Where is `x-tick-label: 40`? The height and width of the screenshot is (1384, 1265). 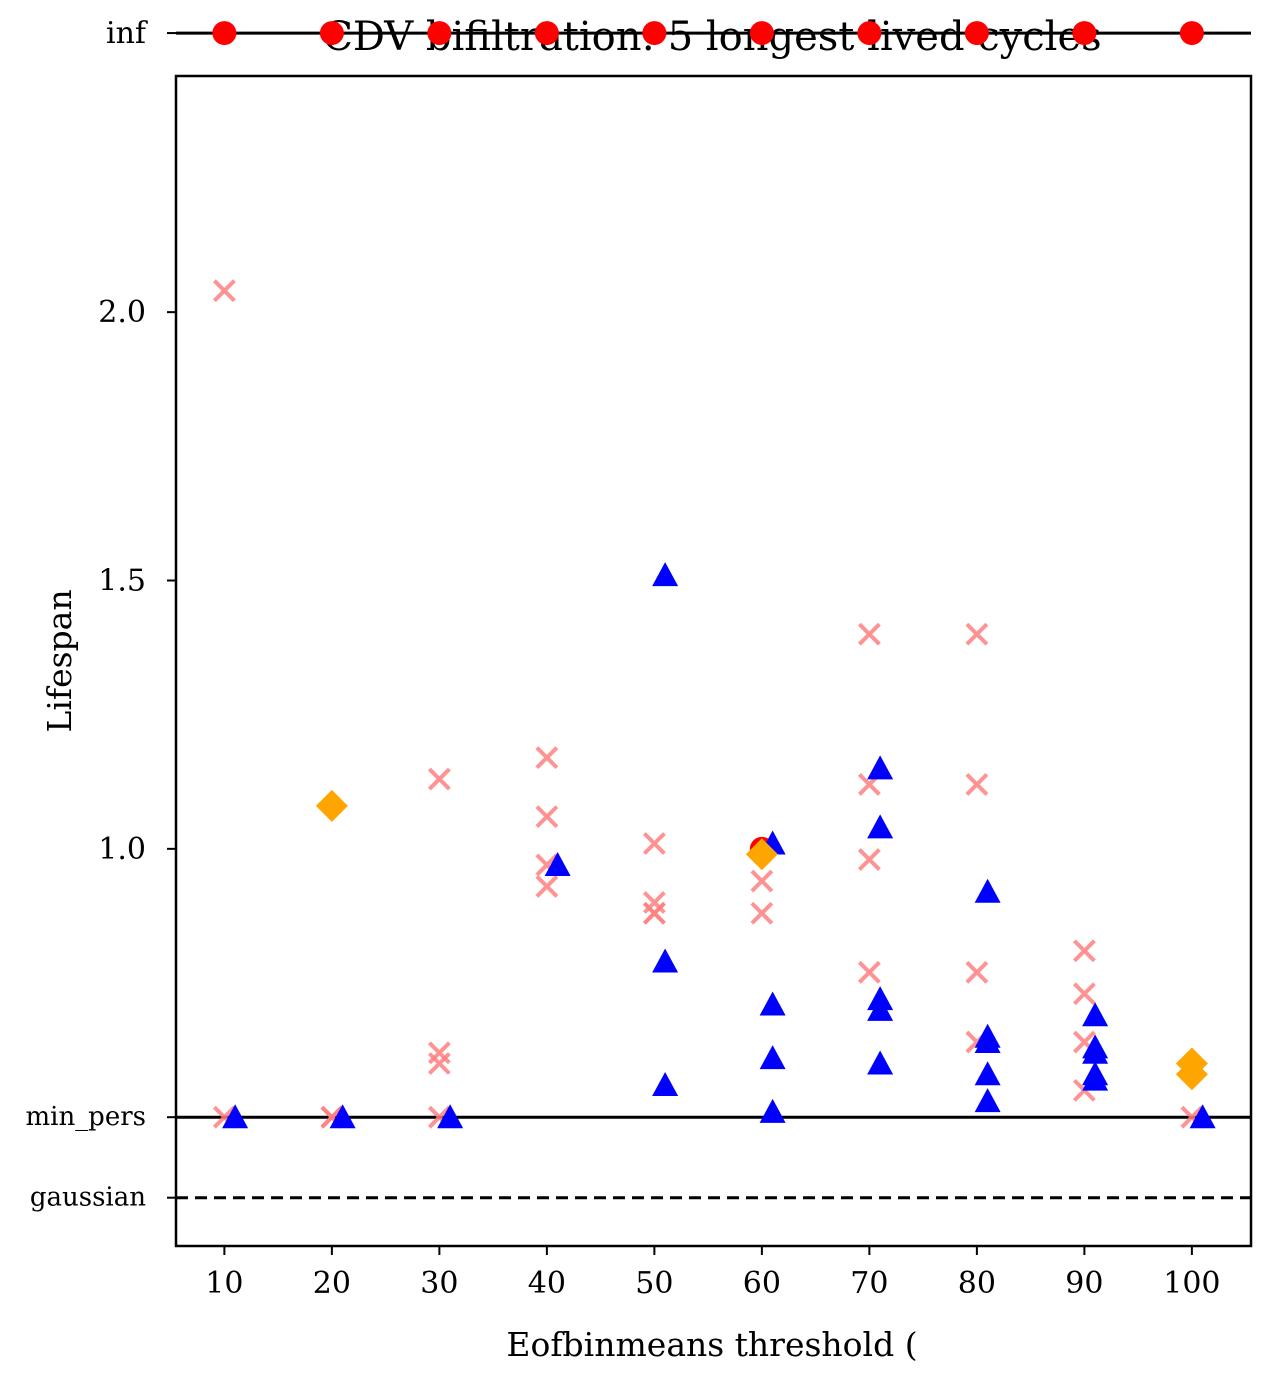
x-tick-label: 40 is located at coordinates (547, 1283).